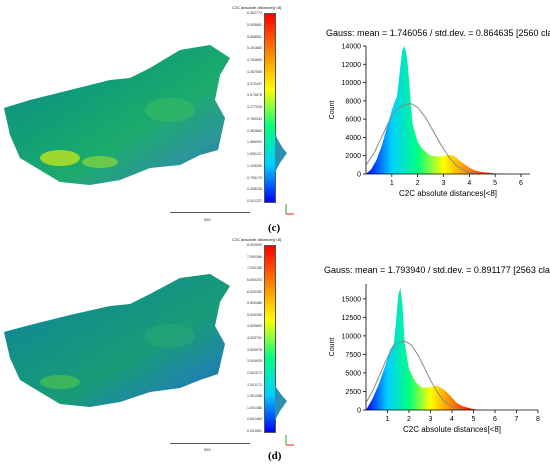 The width and height of the screenshot is (550, 471). Describe the element at coordinates (254, 189) in the screenshot. I see `colorbar-tick-label: 0.398208` at that location.